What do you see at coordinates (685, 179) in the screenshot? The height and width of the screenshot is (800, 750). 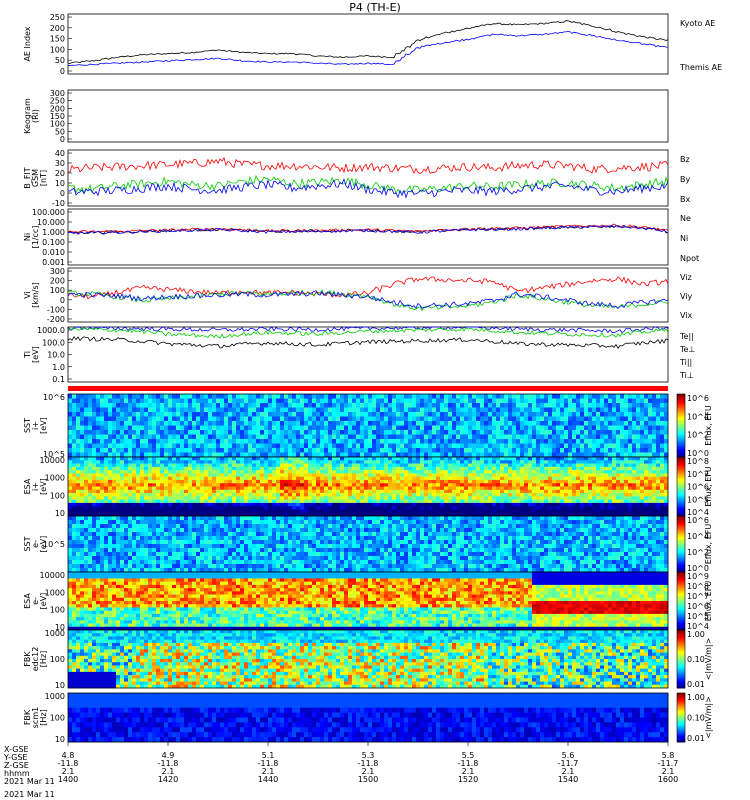 I see `bfield-legend: By` at bounding box center [685, 179].